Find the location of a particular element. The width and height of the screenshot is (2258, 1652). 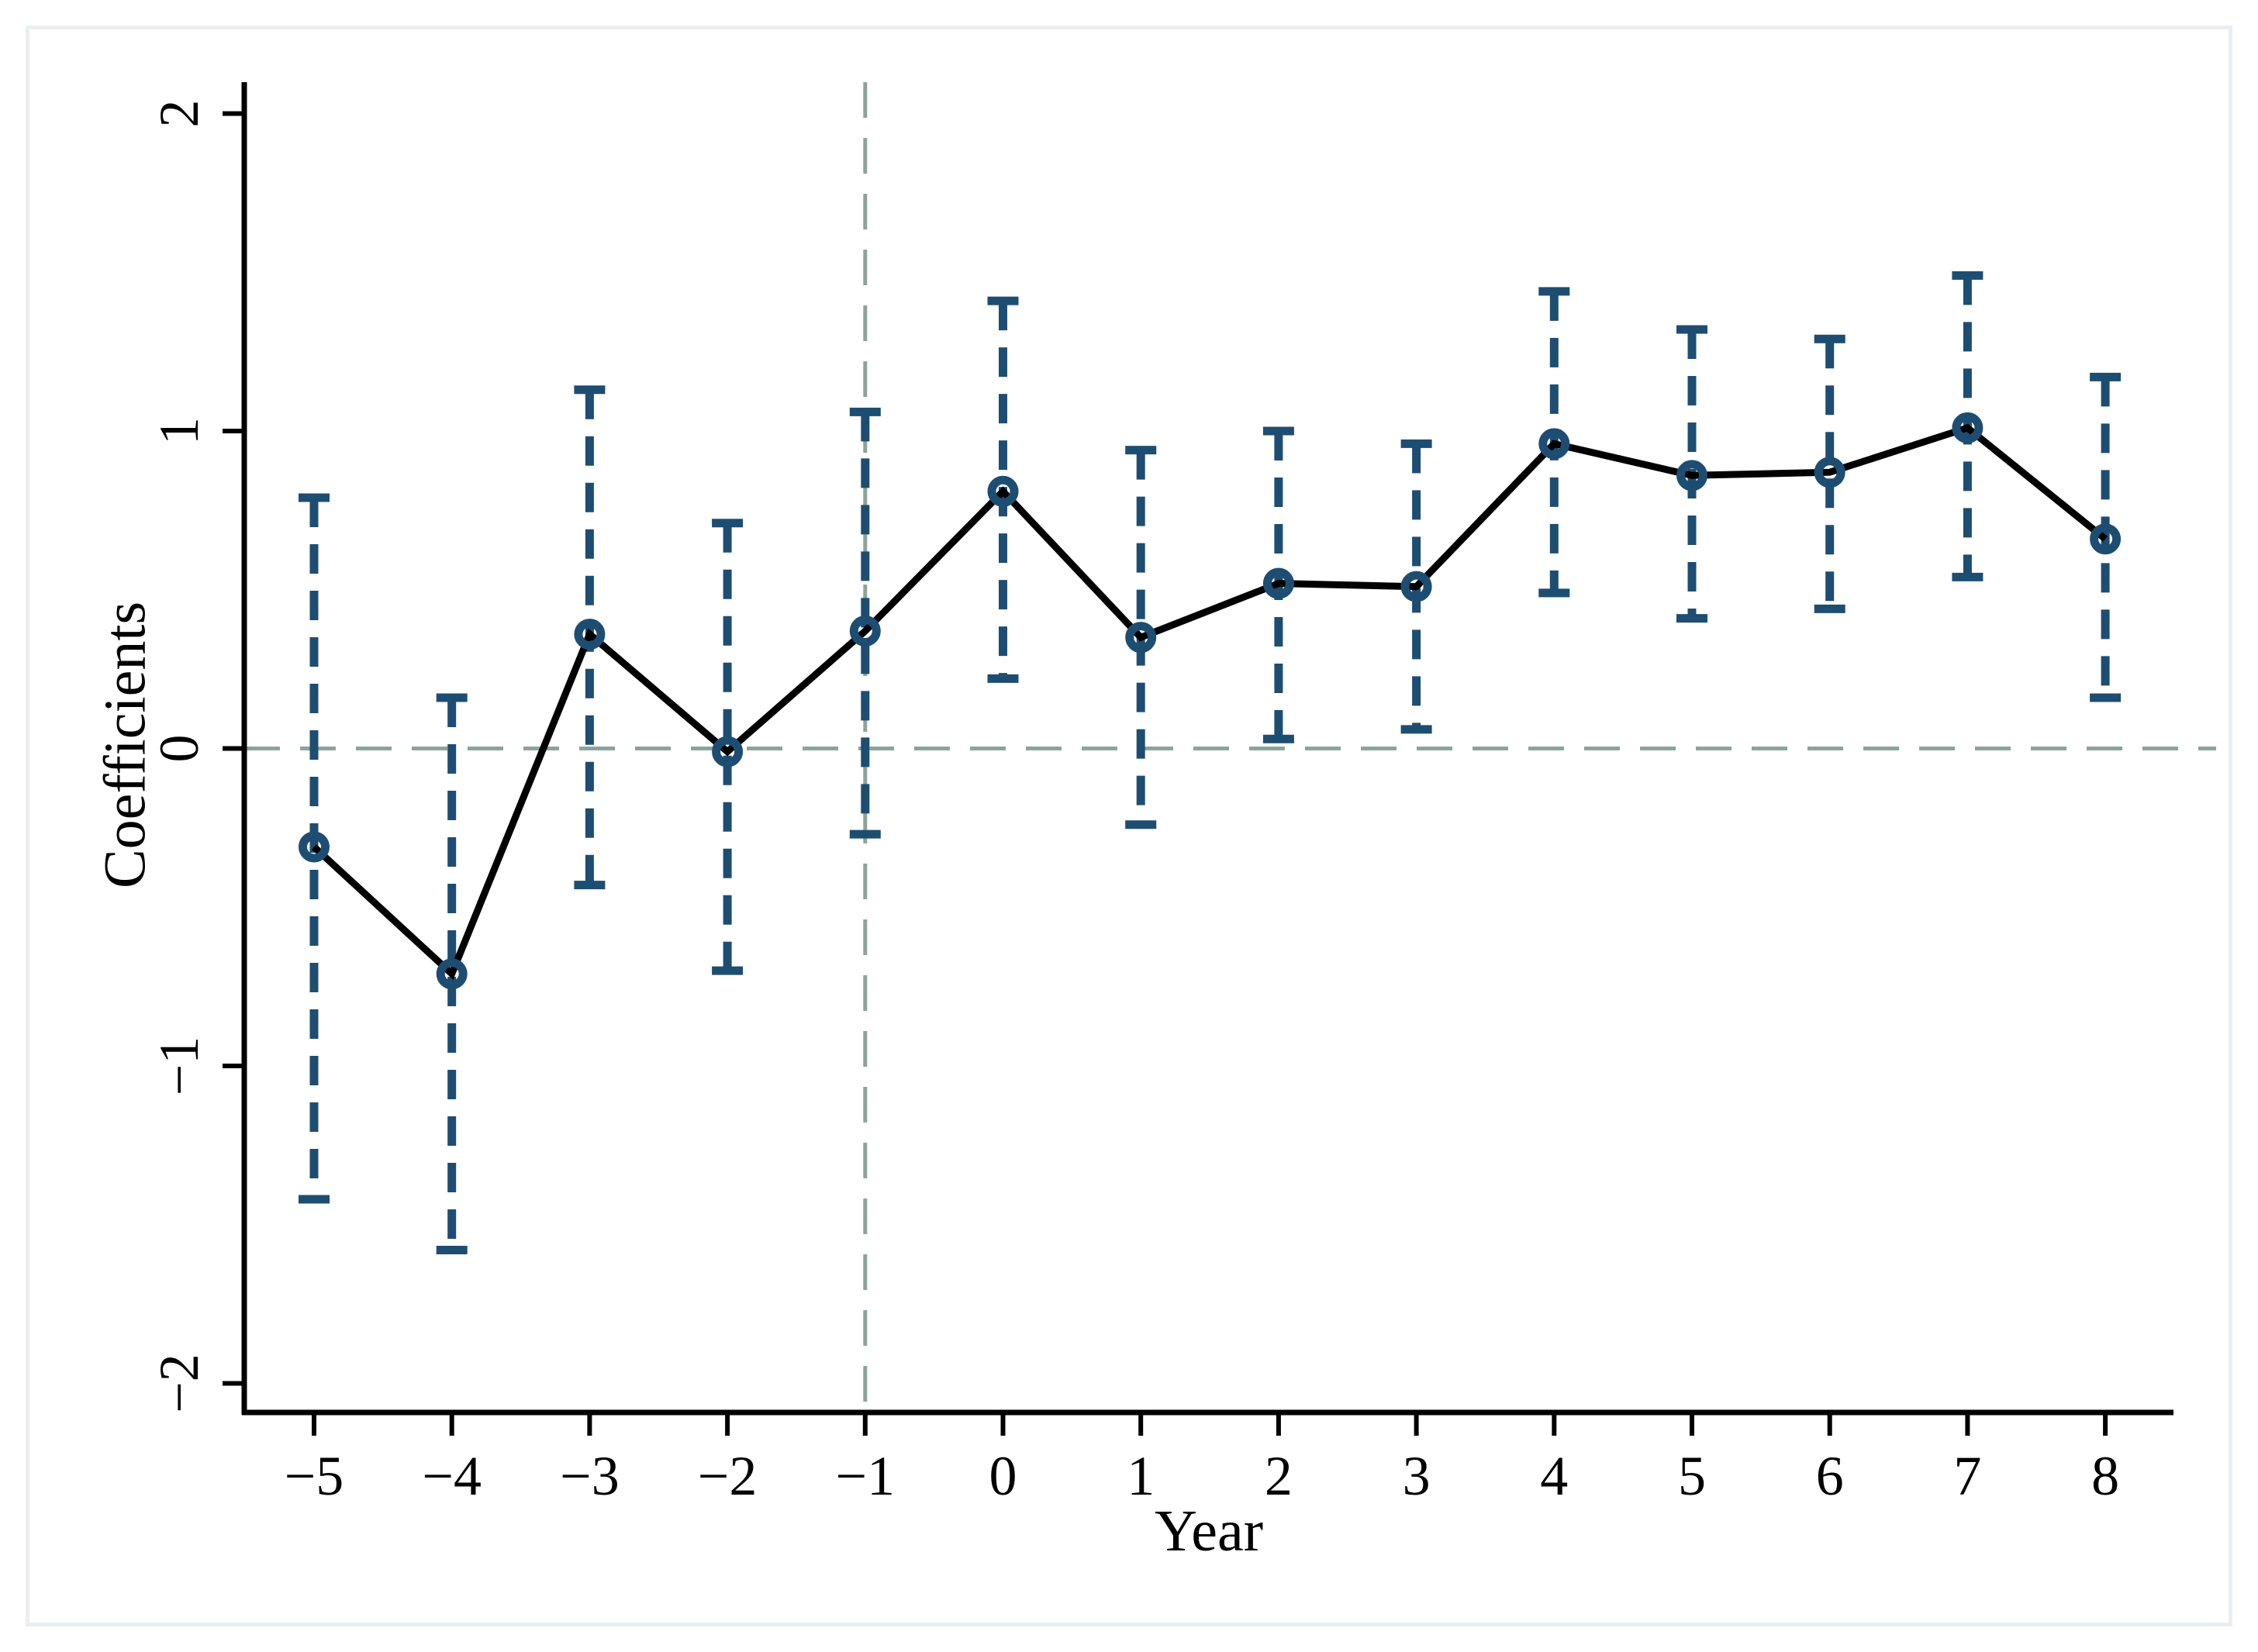

y-tick-label: 0 is located at coordinates (179, 749).